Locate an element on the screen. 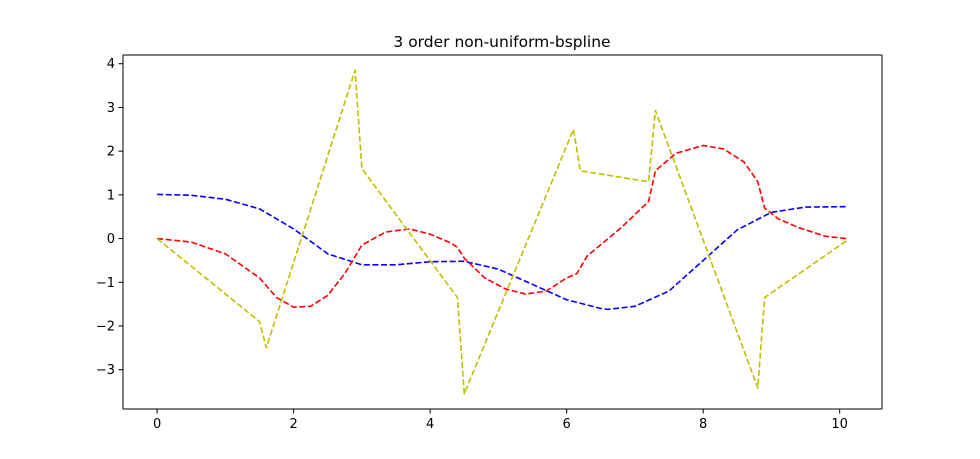  x-tick-label: 6 is located at coordinates (567, 424).